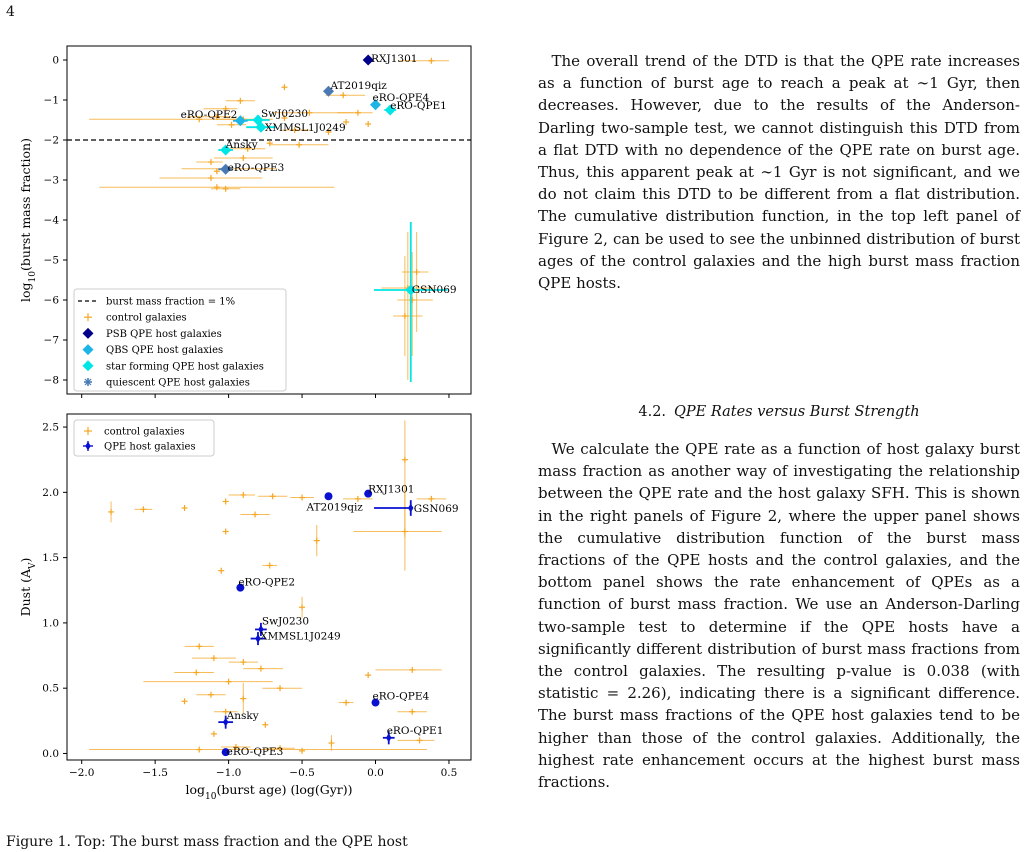 The image size is (1036, 852). What do you see at coordinates (185, 366) in the screenshot?
I see `top-legend-label: star forming QPE host galaxies` at bounding box center [185, 366].